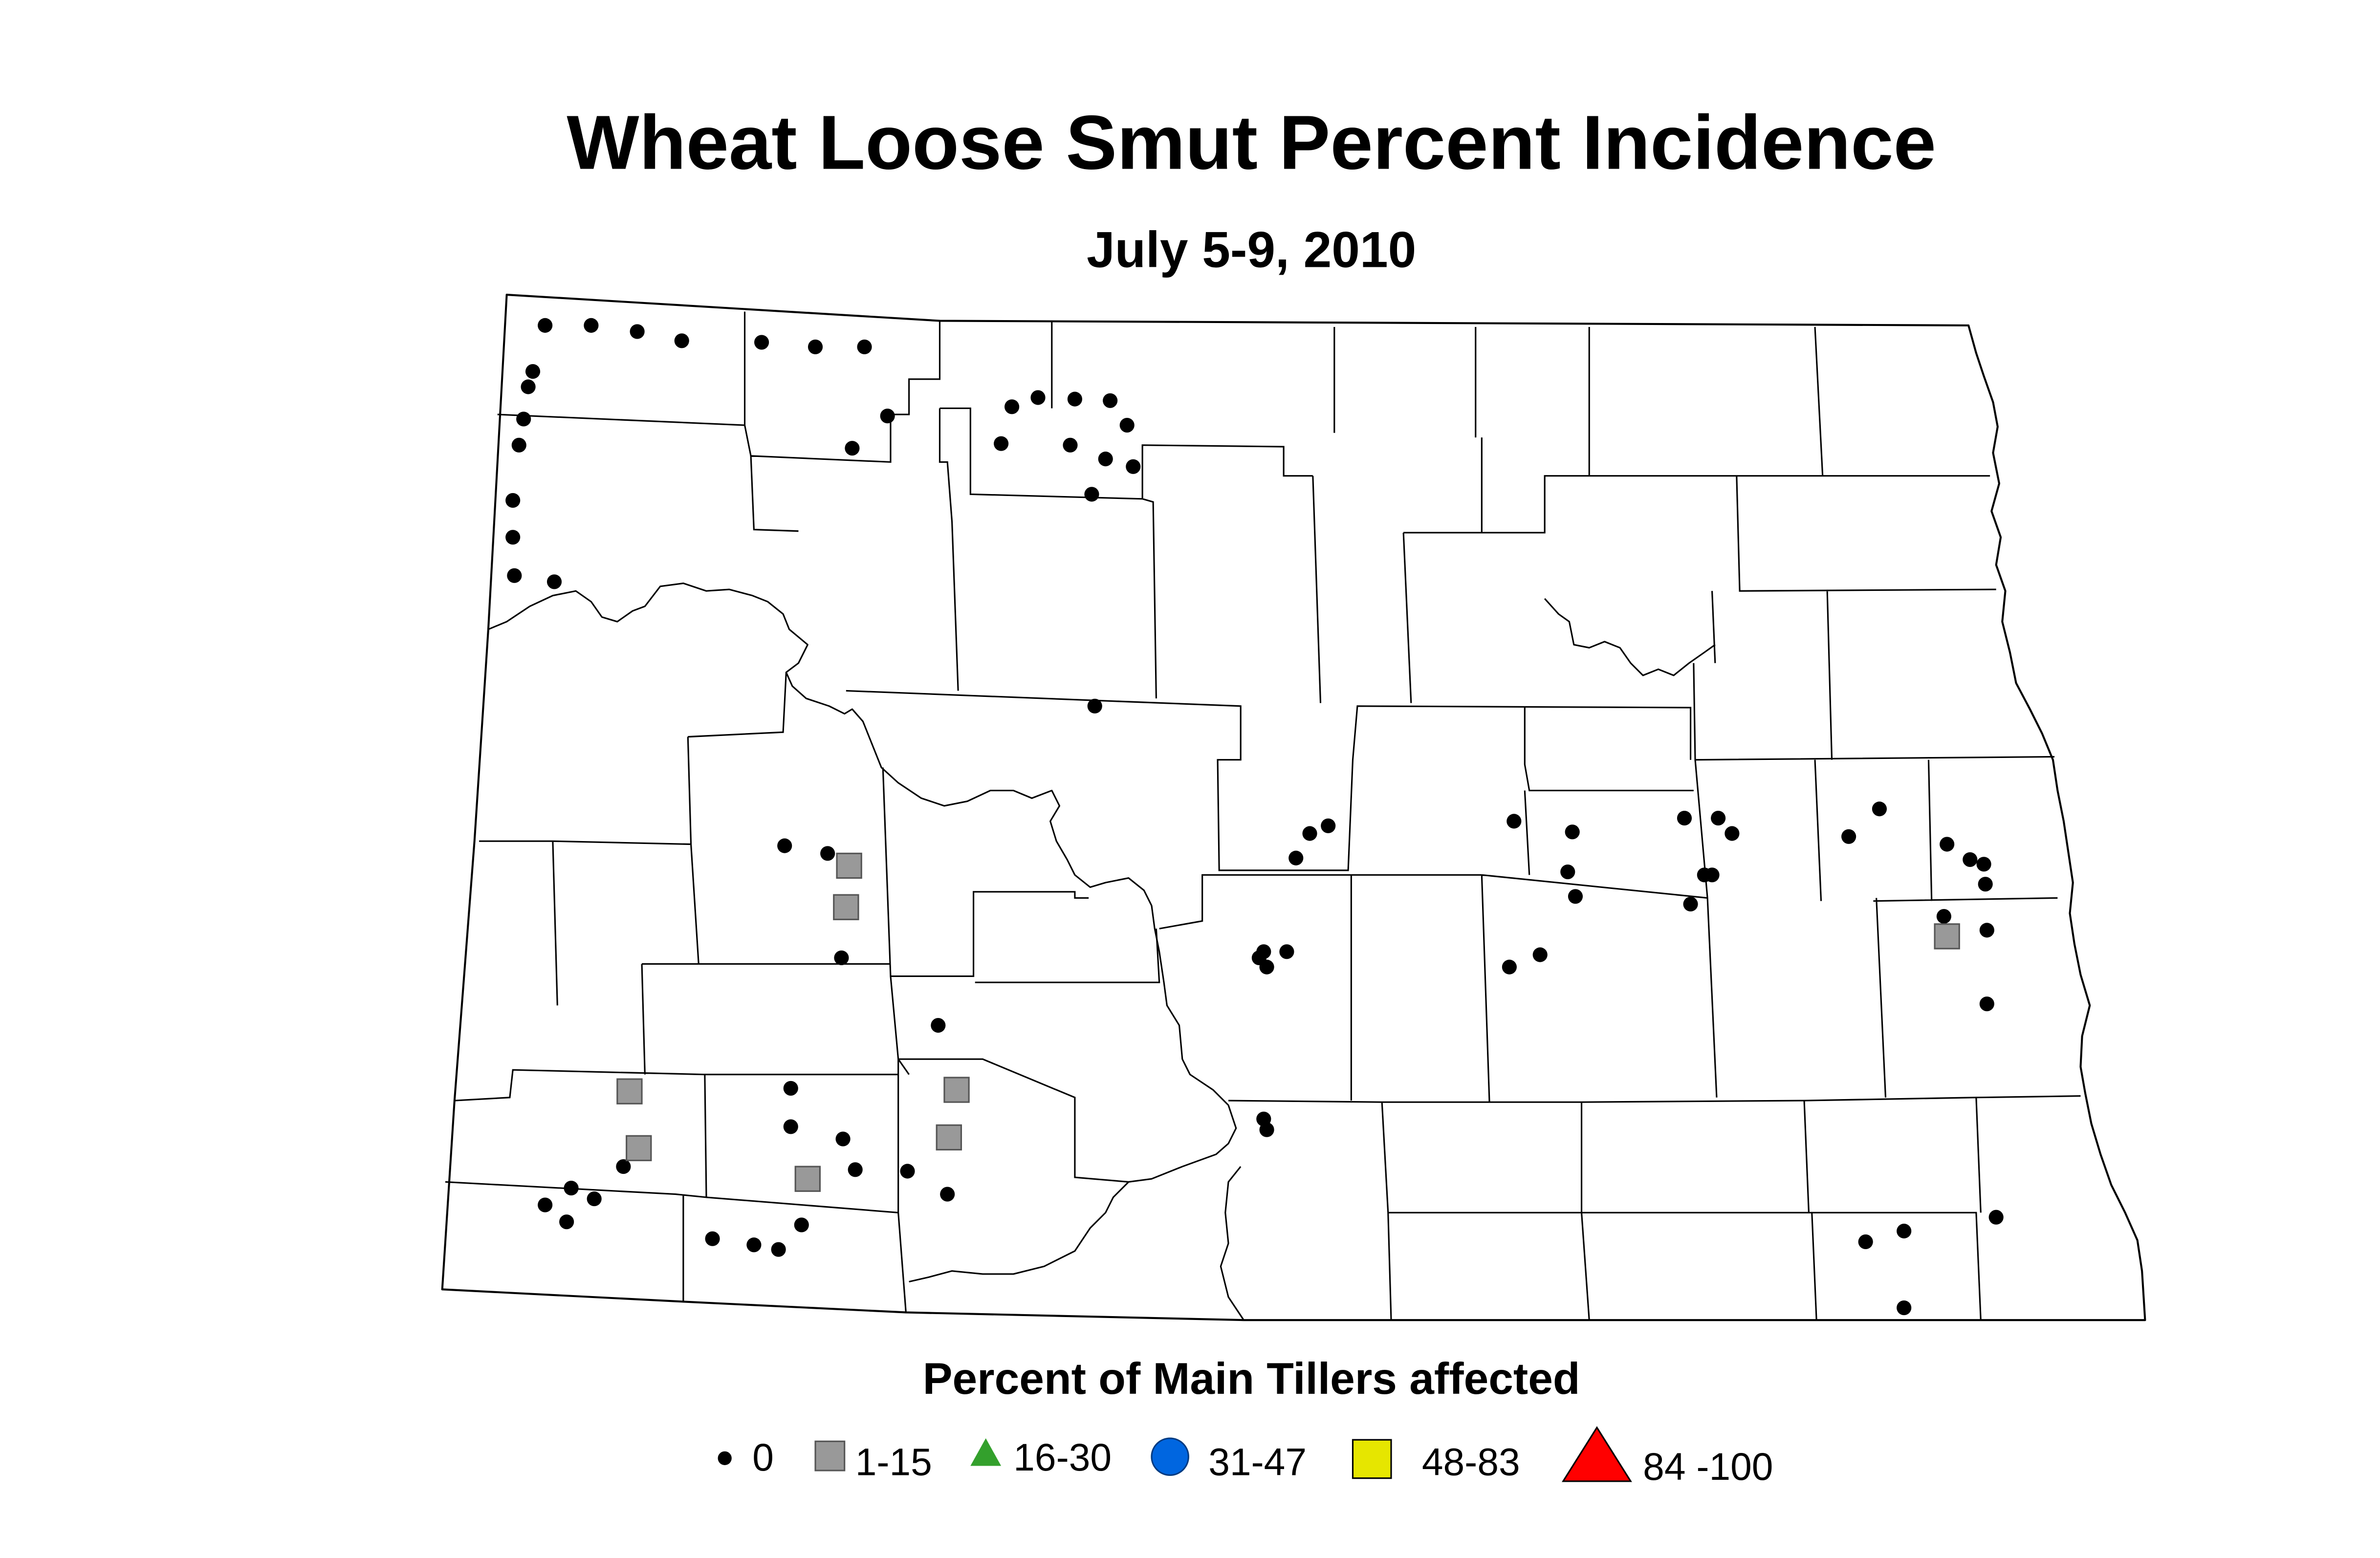  What do you see at coordinates (763, 1458) in the screenshot?
I see `legend-label-0: 0` at bounding box center [763, 1458].